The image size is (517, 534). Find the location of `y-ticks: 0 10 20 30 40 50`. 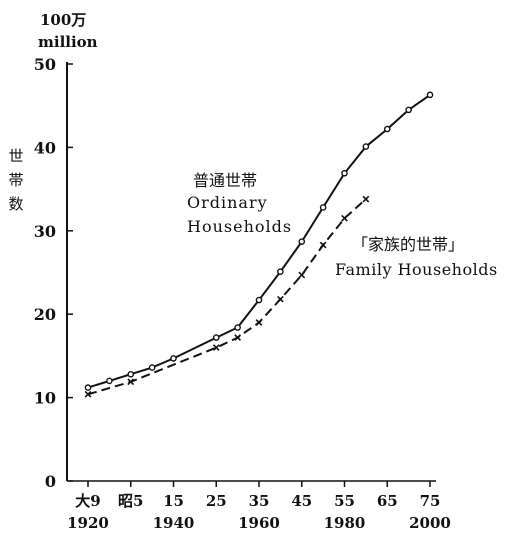

y-ticks: 0 10 20 30 40 50 is located at coordinates (53, 273).